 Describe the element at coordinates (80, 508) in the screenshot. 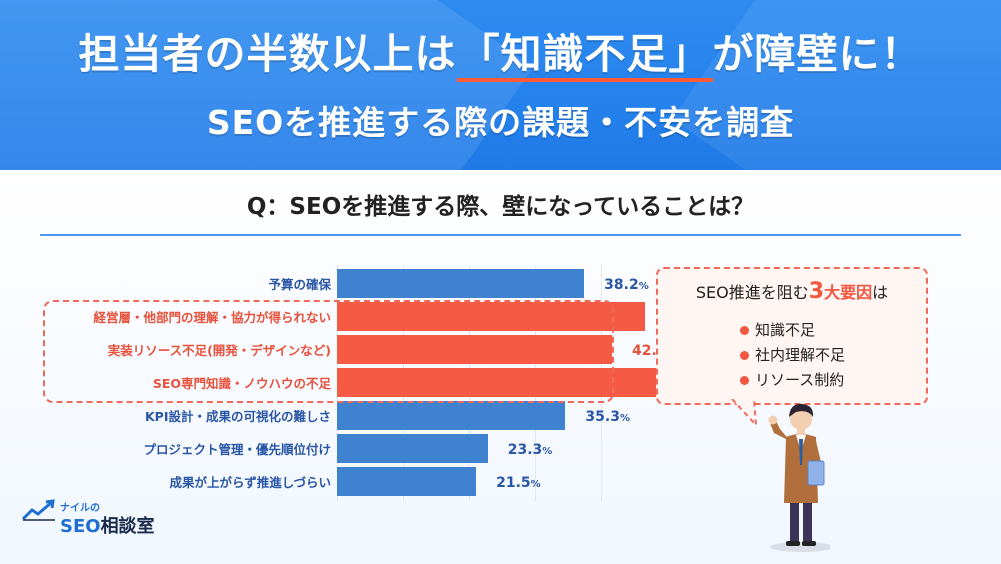

I see `logo-tagline: ナイルの` at that location.